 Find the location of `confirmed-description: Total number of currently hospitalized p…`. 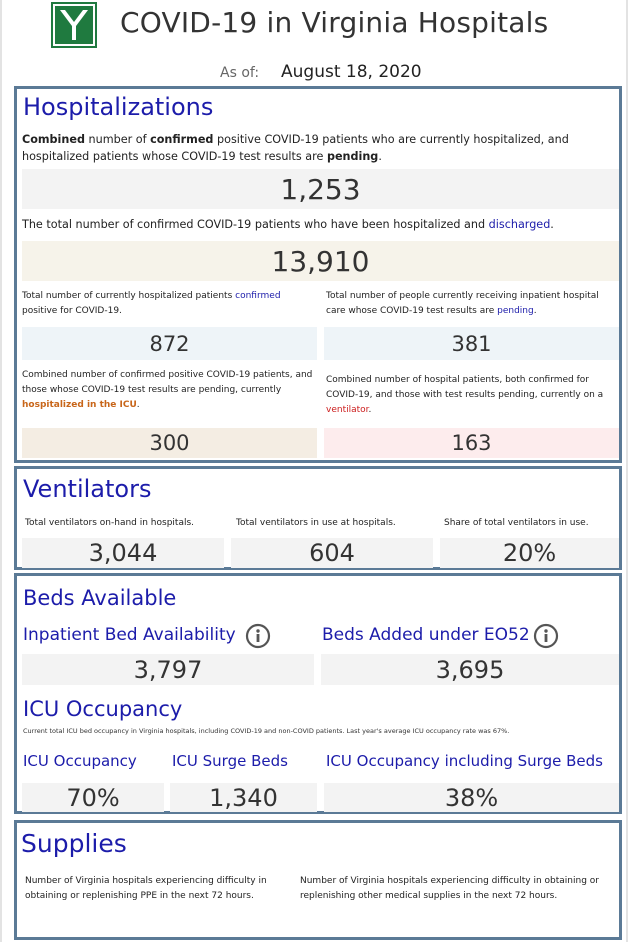

confirmed-description: Total number of currently hospitalized p… is located at coordinates (151, 303).